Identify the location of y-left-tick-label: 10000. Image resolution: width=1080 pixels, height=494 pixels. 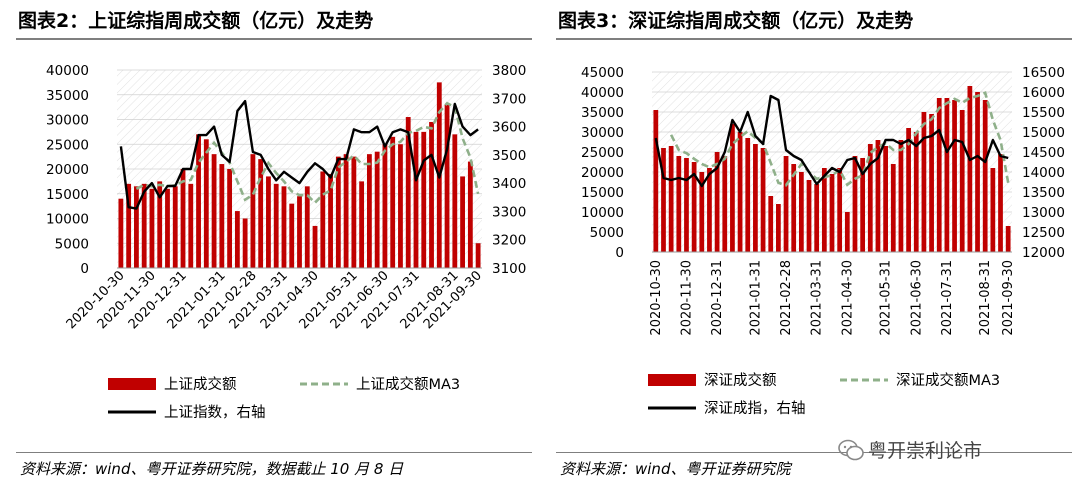
(67, 220).